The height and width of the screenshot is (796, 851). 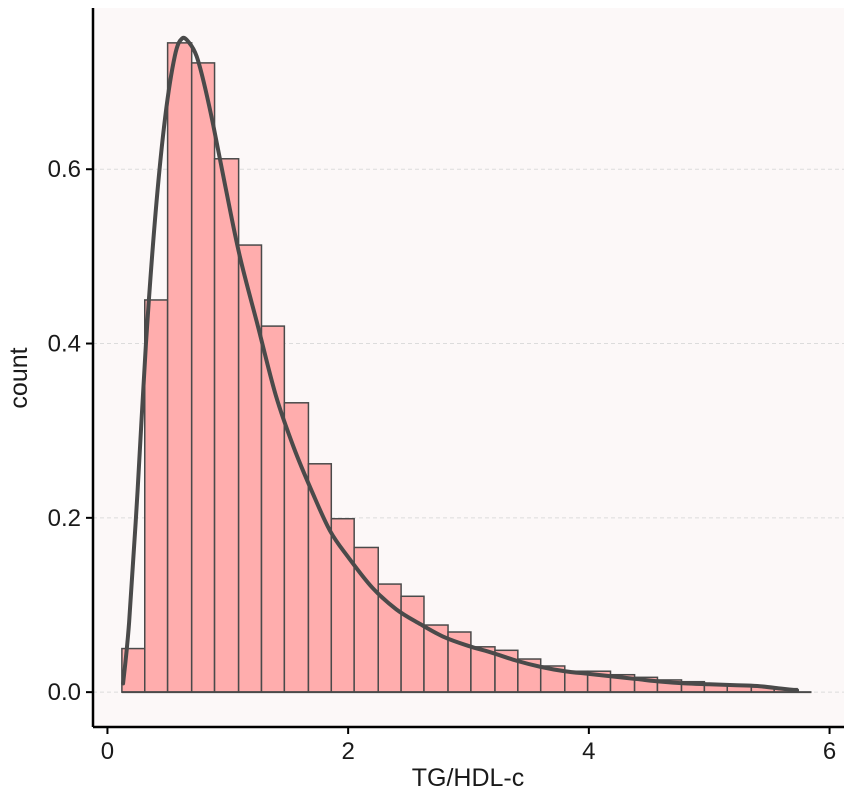 I want to click on x-tick-label: 6, so click(x=829, y=751).